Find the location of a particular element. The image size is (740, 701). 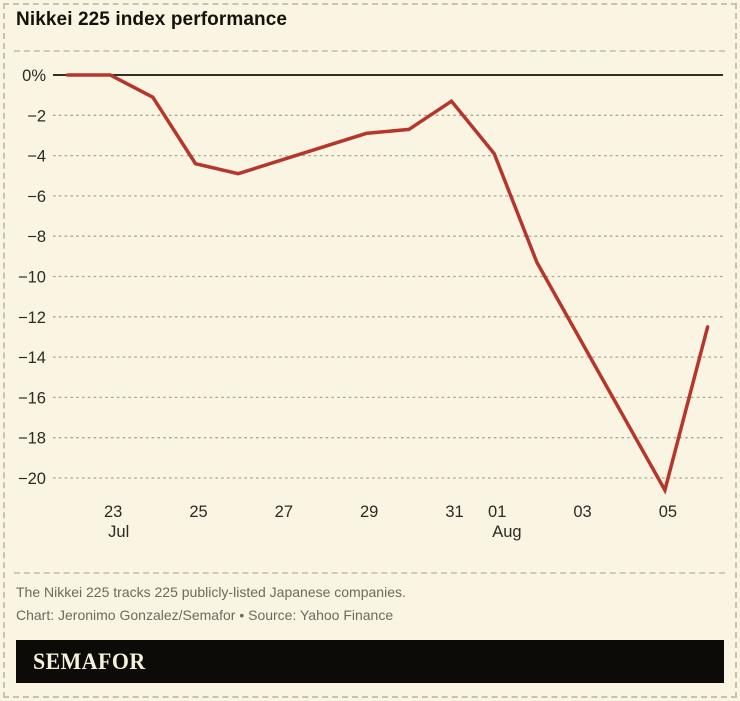

footer-divider is located at coordinates (369, 573).